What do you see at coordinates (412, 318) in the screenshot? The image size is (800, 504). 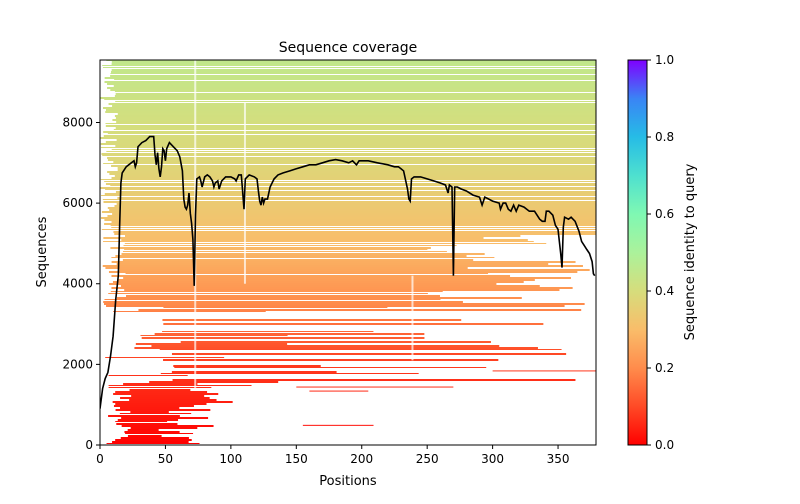 I see `gap-column` at bounding box center [412, 318].